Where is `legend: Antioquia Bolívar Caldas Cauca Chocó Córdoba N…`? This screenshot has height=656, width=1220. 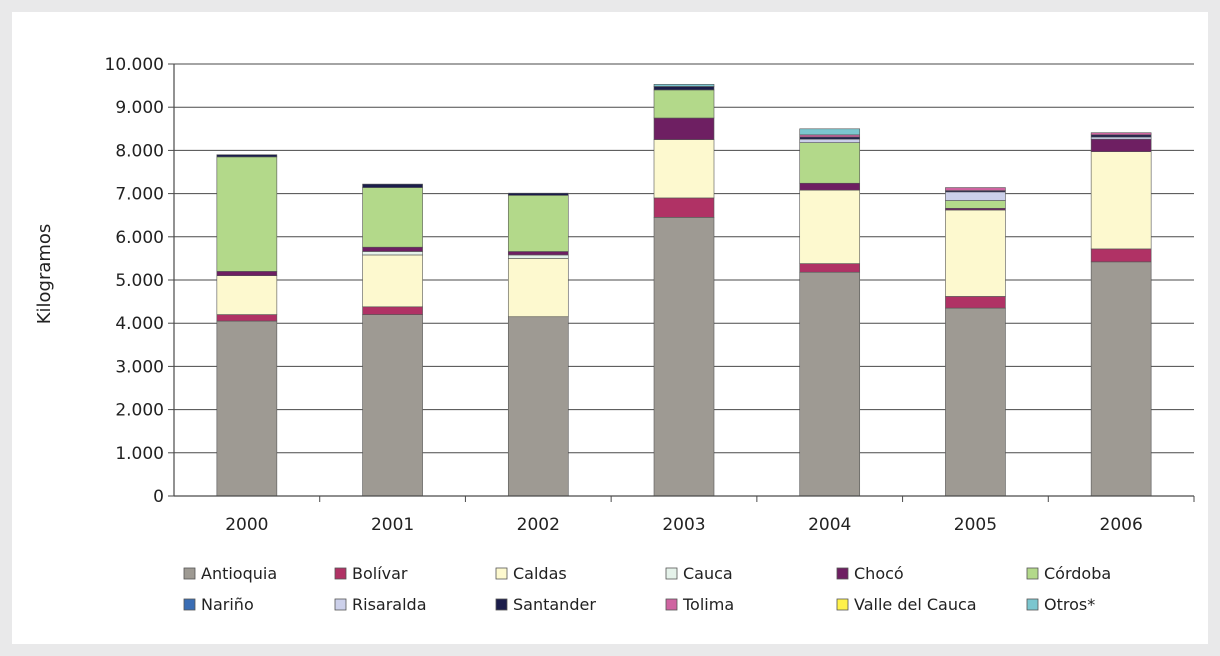 legend: Antioquia Bolívar Caldas Cauca Chocó Córdoba N… is located at coordinates (647, 589).